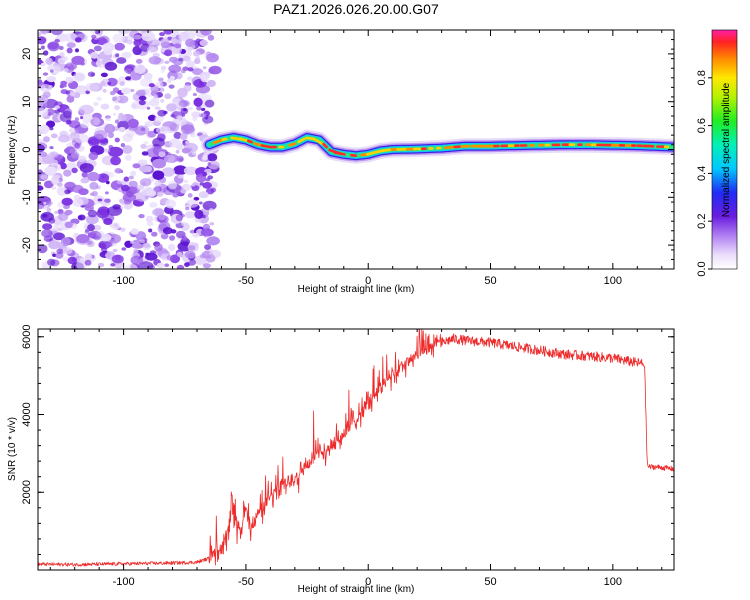  Describe the element at coordinates (356, 589) in the screenshot. I see `snr-x-label: Height of straight line (km)` at that location.